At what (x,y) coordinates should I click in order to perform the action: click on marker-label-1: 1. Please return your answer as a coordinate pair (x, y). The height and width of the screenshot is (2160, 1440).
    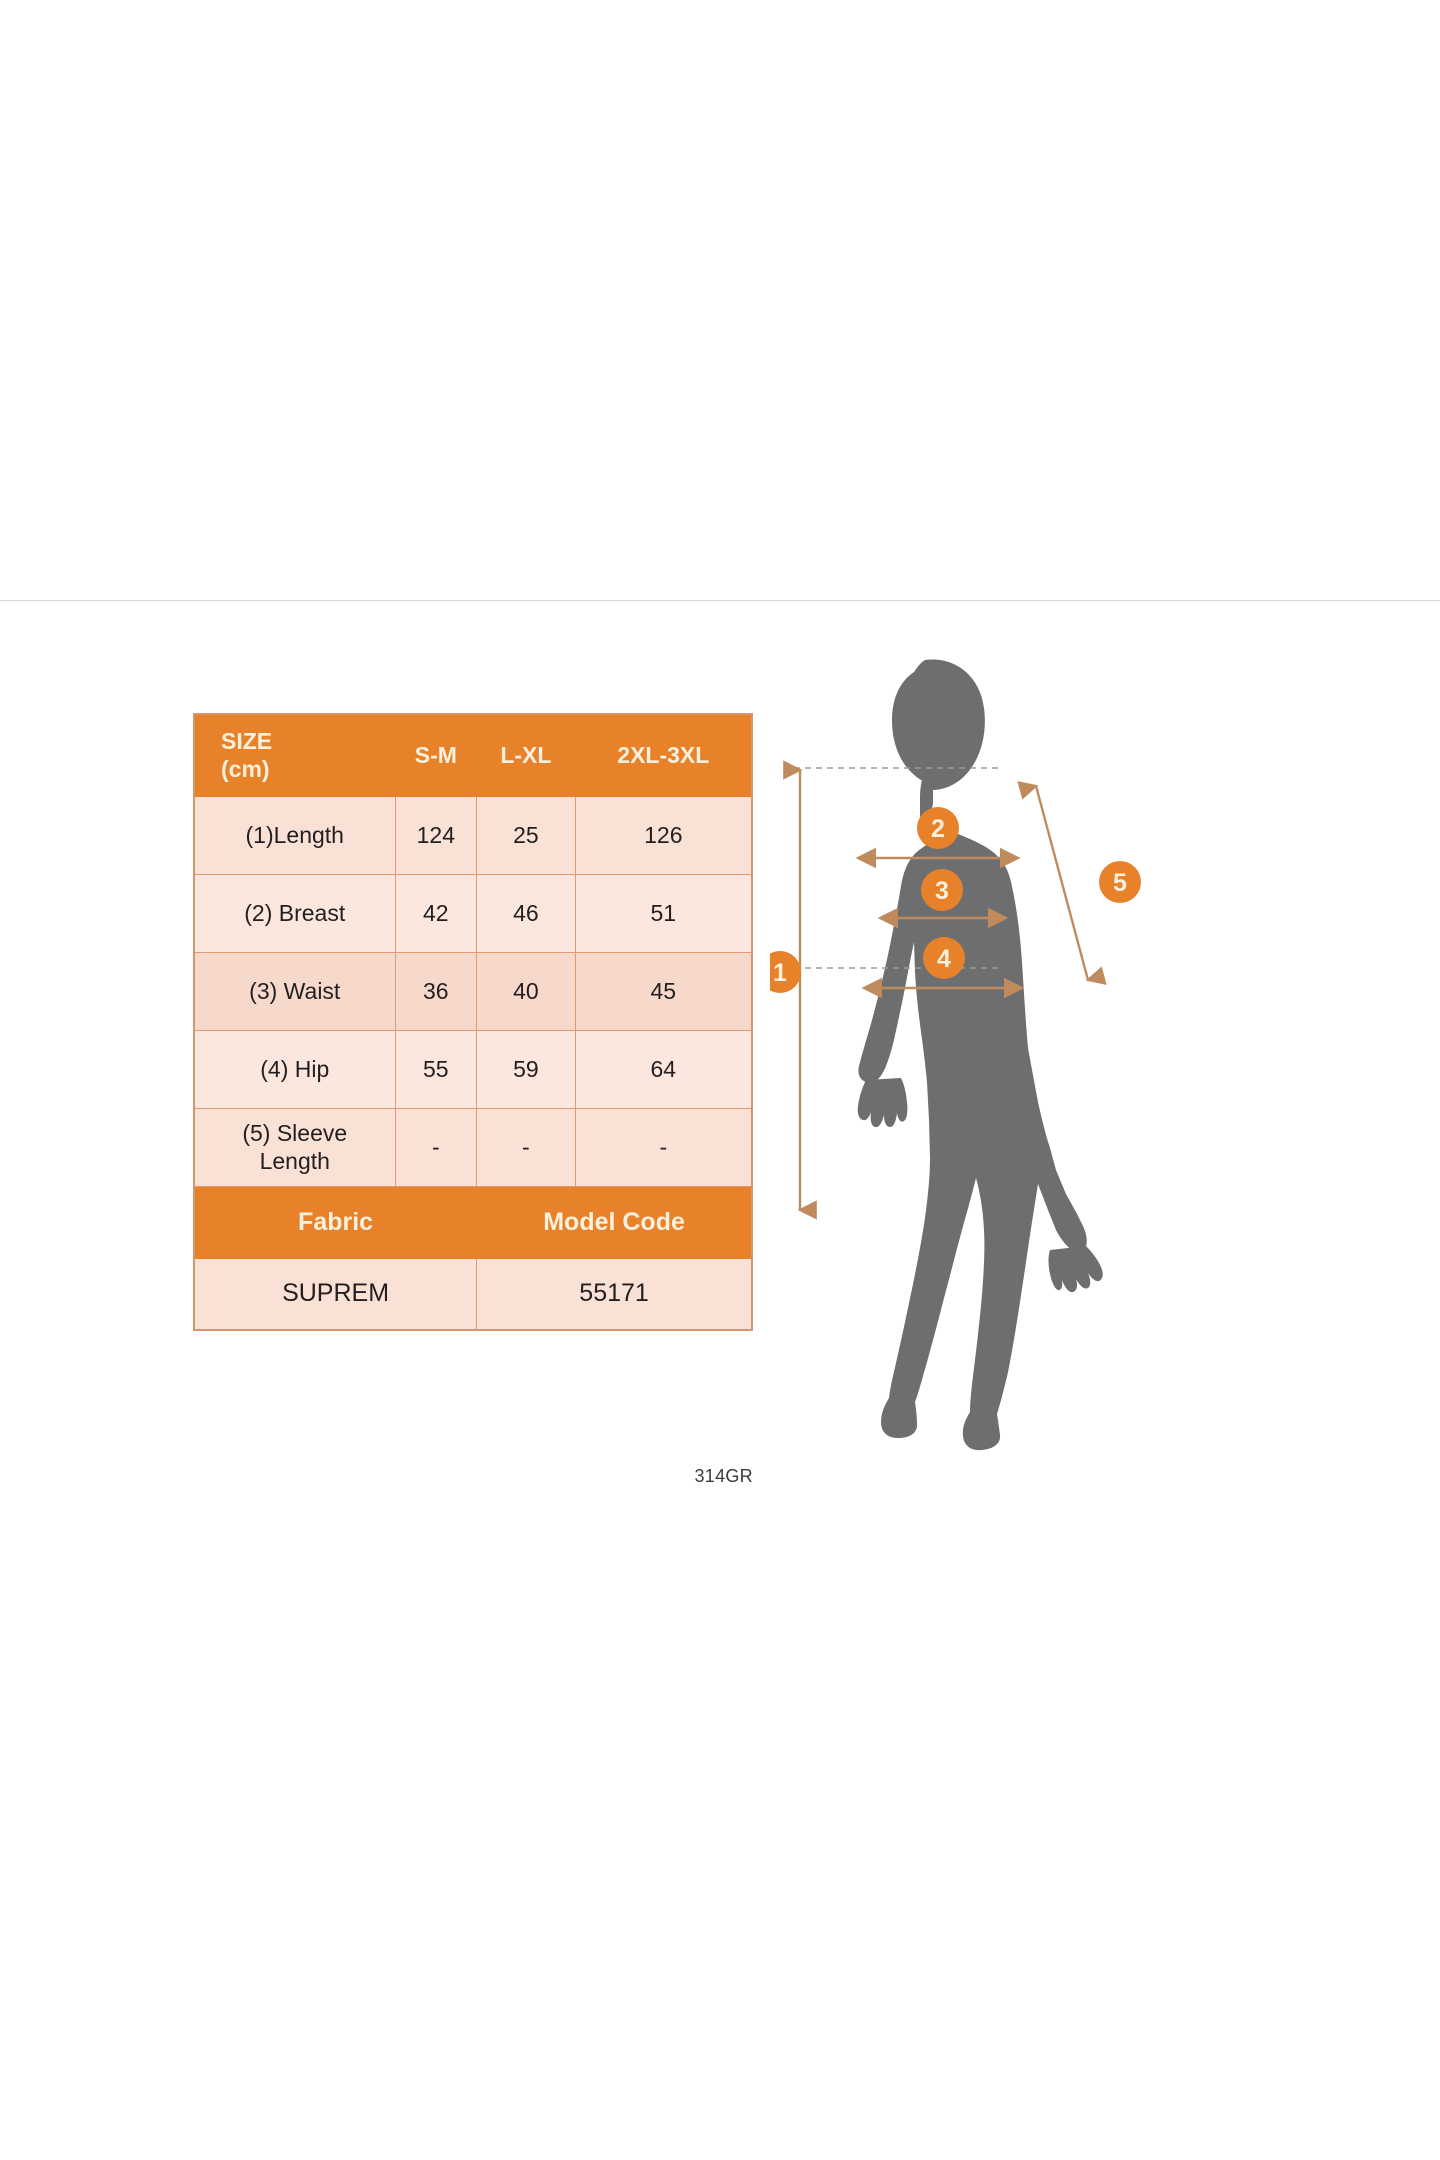
    Looking at the image, I should click on (780, 973).